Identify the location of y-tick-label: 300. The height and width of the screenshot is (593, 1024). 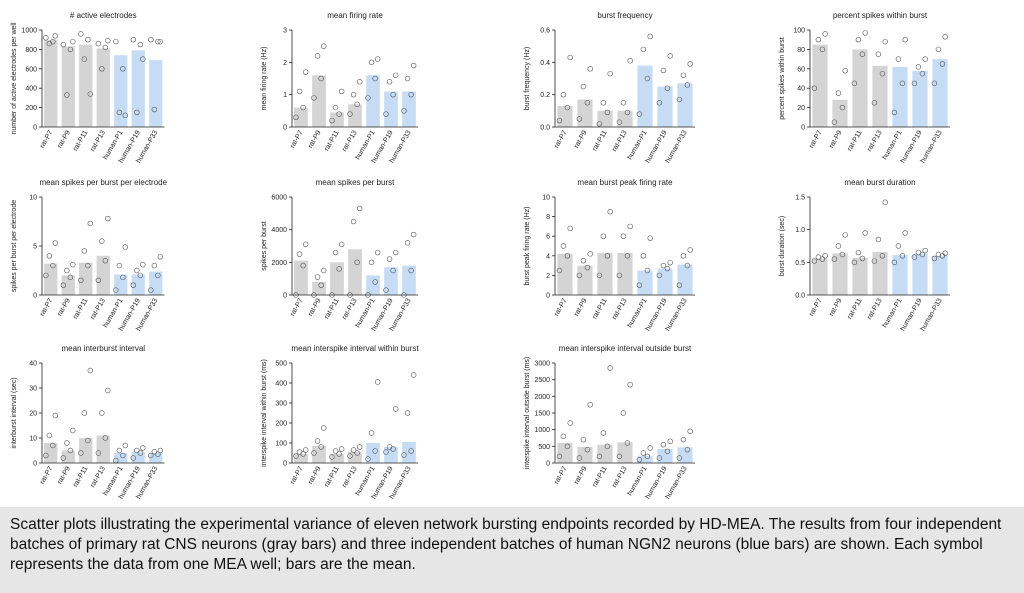
(281, 404).